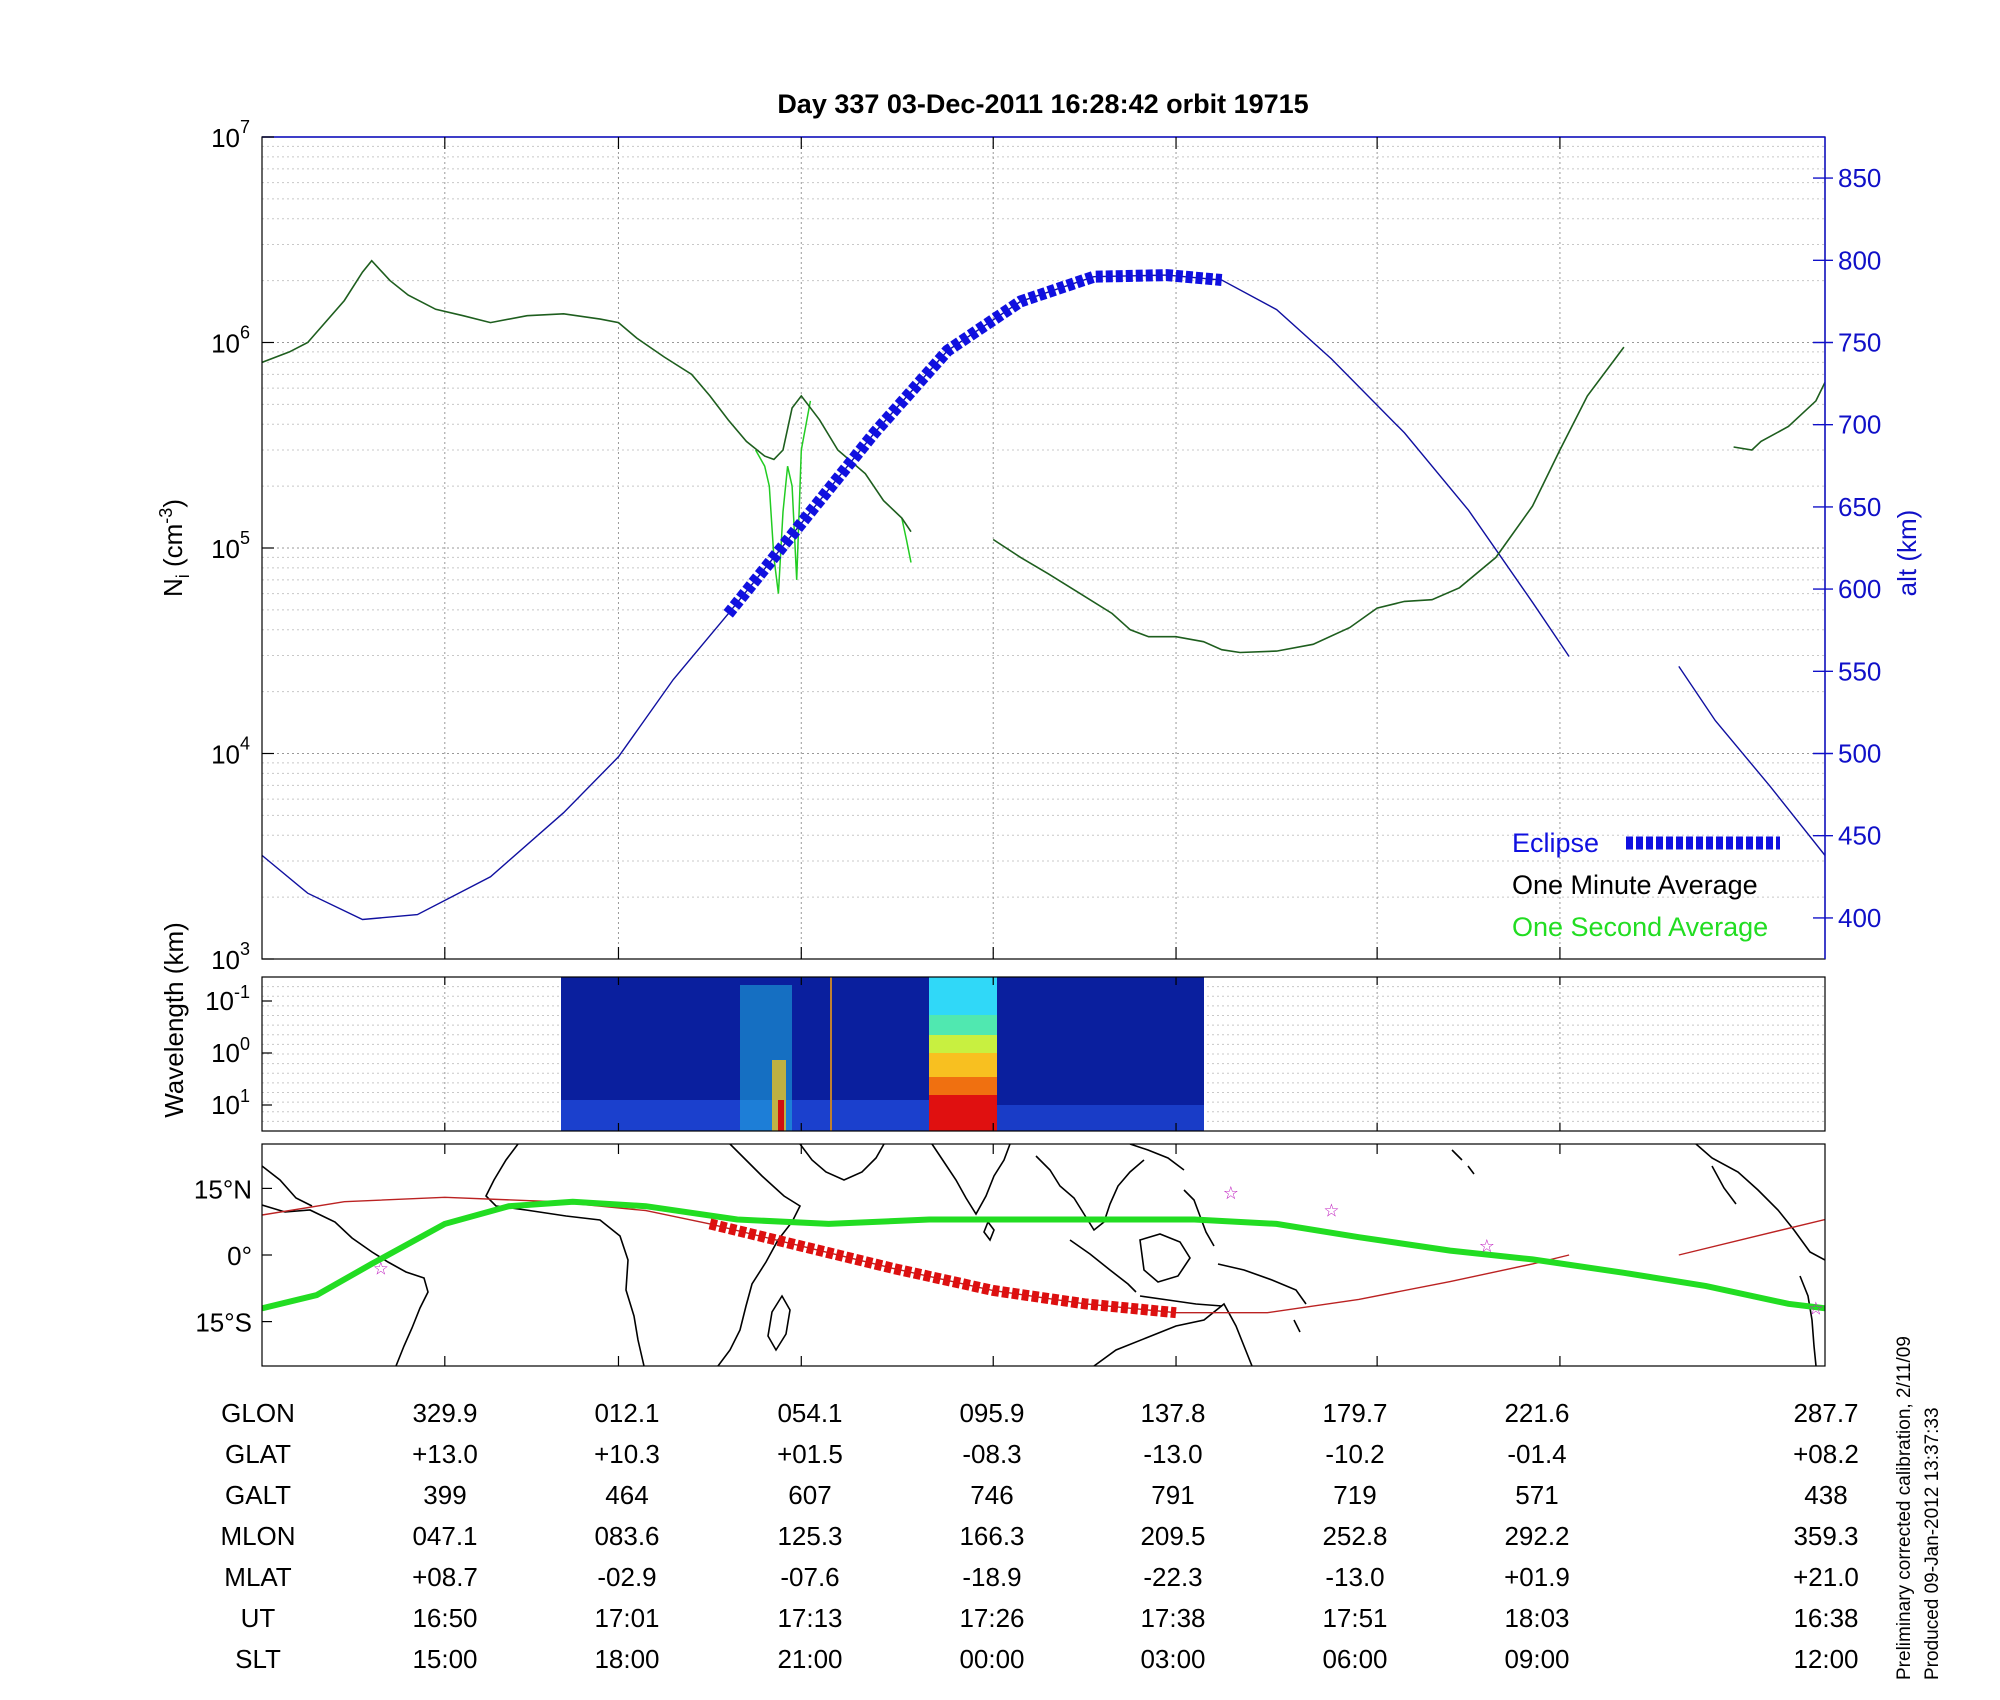 This screenshot has height=1700, width=2000. I want to click on wavelength-tick-label: 100, so click(230, 1051).